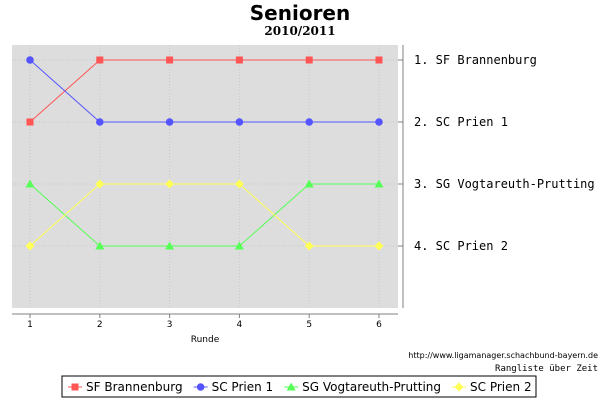 The image size is (600, 400). I want to click on chart-caption: Rangliste über Zeit, so click(546, 369).